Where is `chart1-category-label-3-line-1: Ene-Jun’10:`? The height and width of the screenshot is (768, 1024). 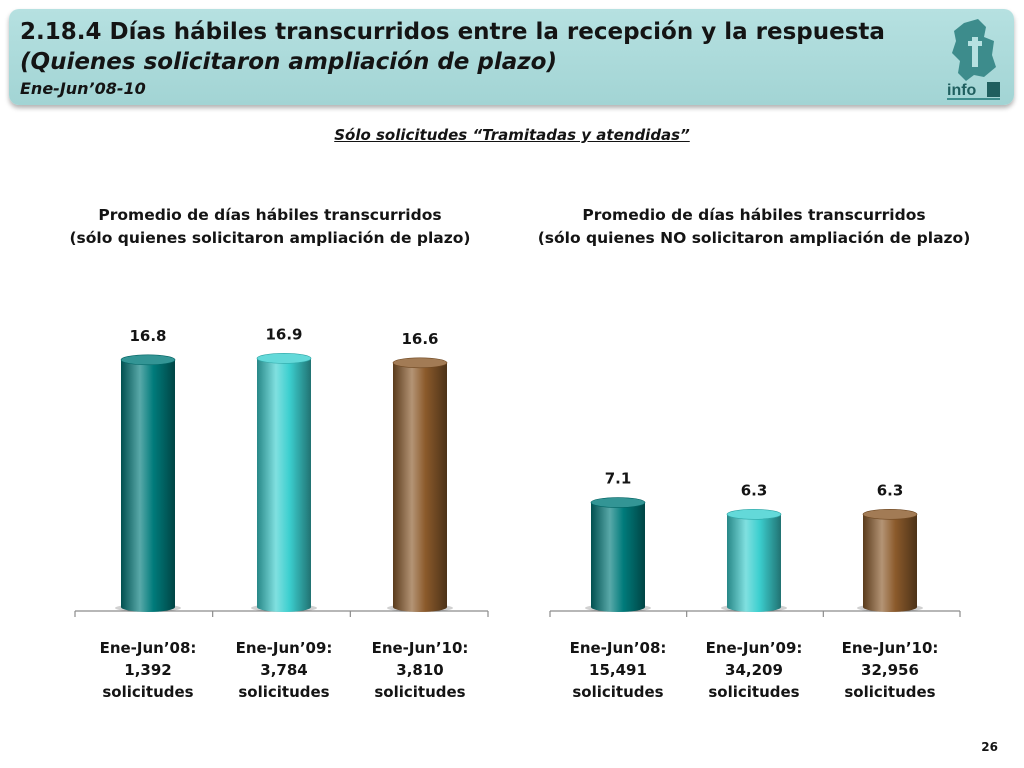 chart1-category-label-3-line-1: Ene-Jun’10: is located at coordinates (420, 648).